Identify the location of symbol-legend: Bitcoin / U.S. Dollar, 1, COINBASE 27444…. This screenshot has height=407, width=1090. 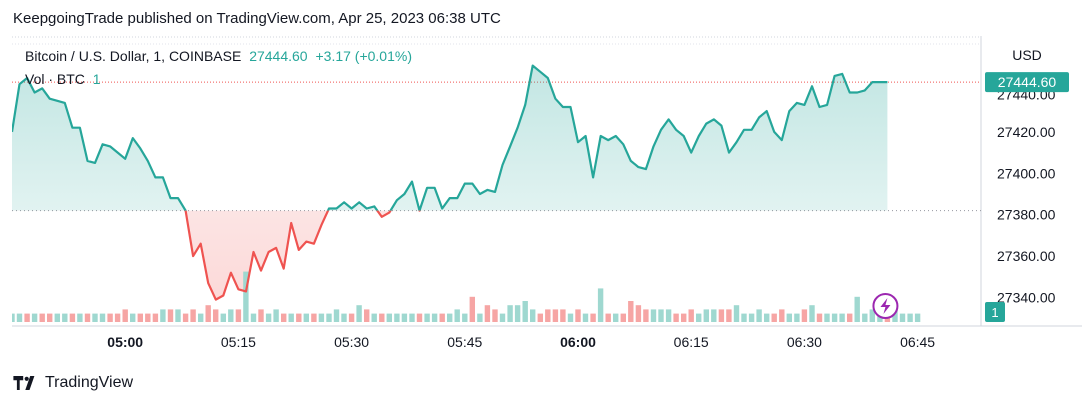
(218, 56).